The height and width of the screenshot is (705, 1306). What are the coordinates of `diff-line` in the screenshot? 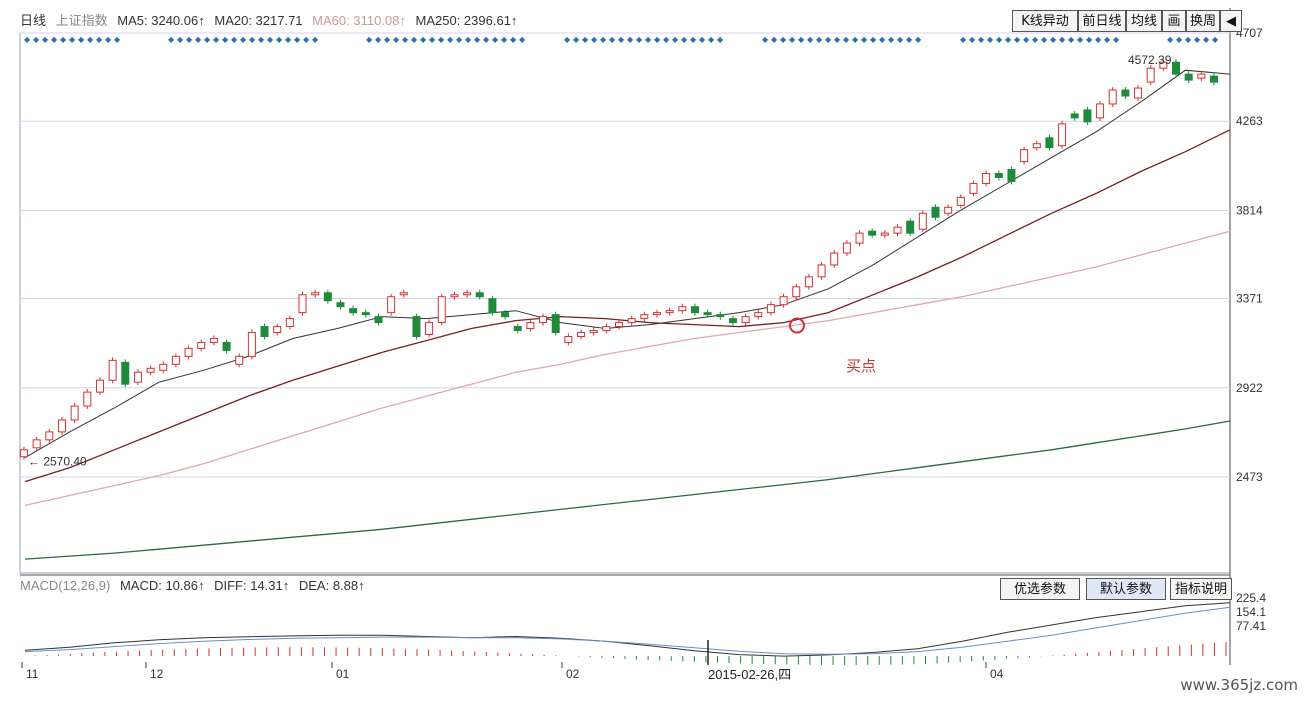 It's located at (627, 629).